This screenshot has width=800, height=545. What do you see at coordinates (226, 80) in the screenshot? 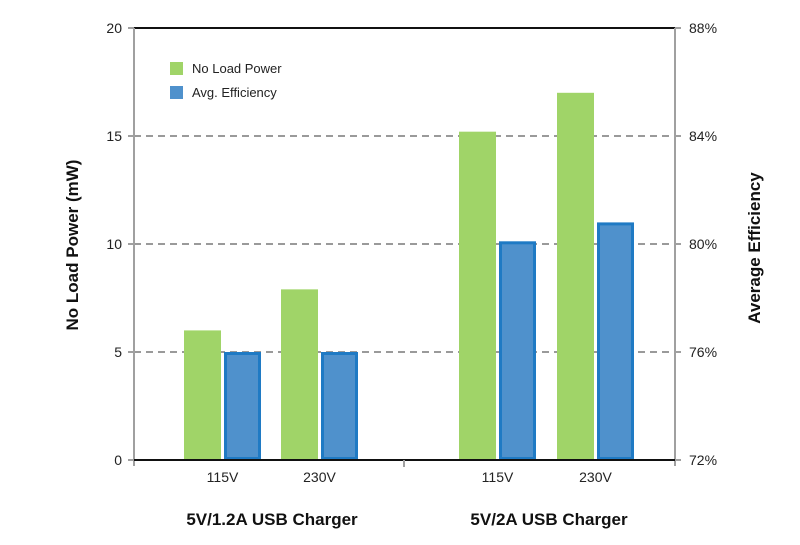
I see `legend: No Load Power Avg. Efficiency` at bounding box center [226, 80].